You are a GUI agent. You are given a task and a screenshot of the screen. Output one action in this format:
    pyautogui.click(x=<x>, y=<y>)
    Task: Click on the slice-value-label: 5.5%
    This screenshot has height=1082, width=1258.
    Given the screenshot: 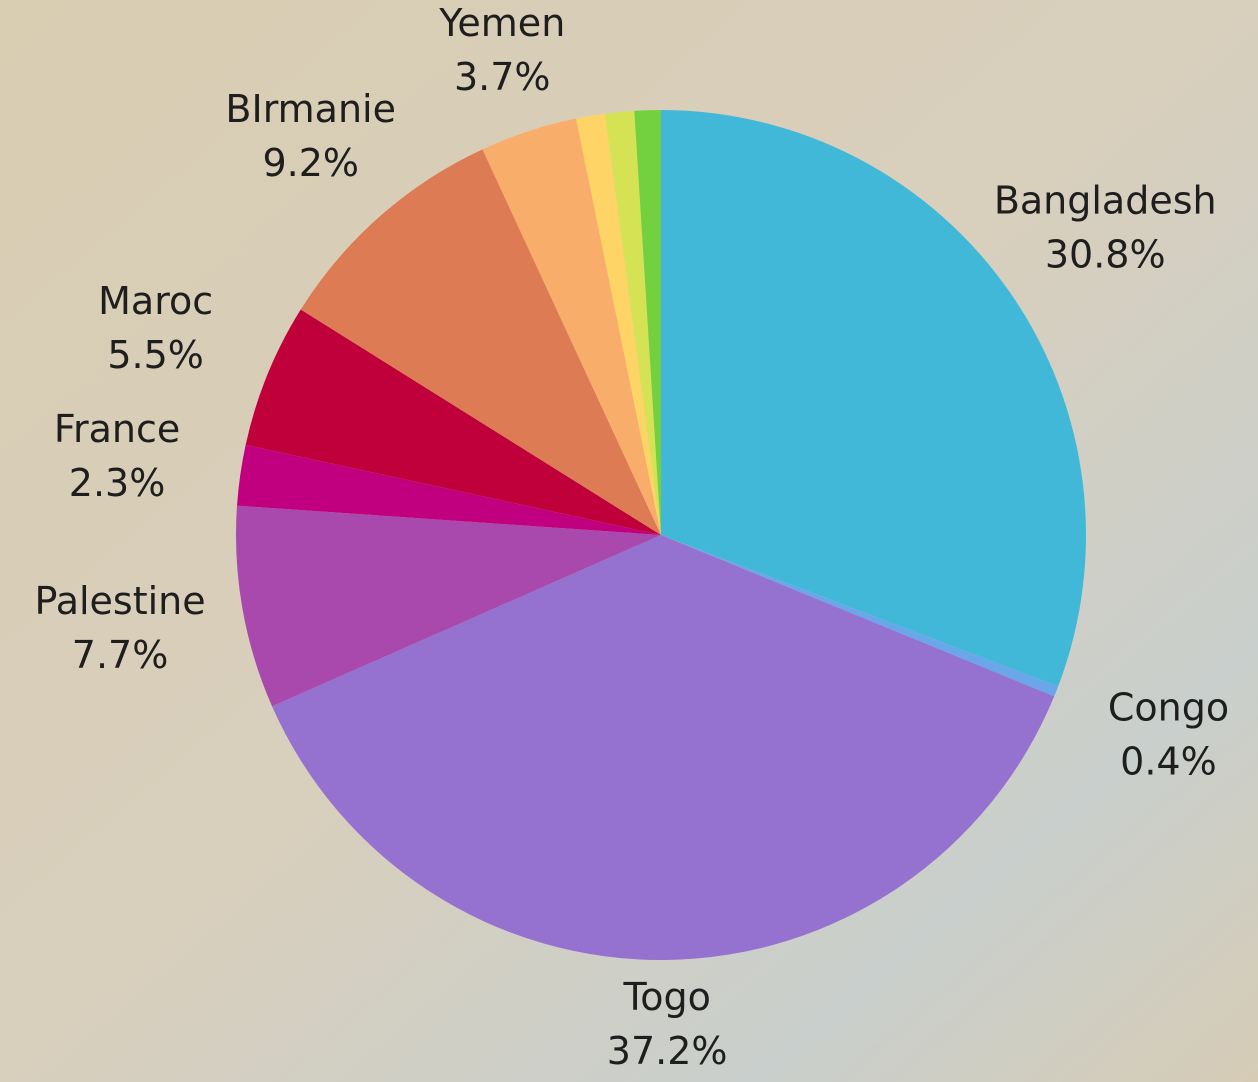 What is the action you would take?
    pyautogui.click(x=155, y=355)
    